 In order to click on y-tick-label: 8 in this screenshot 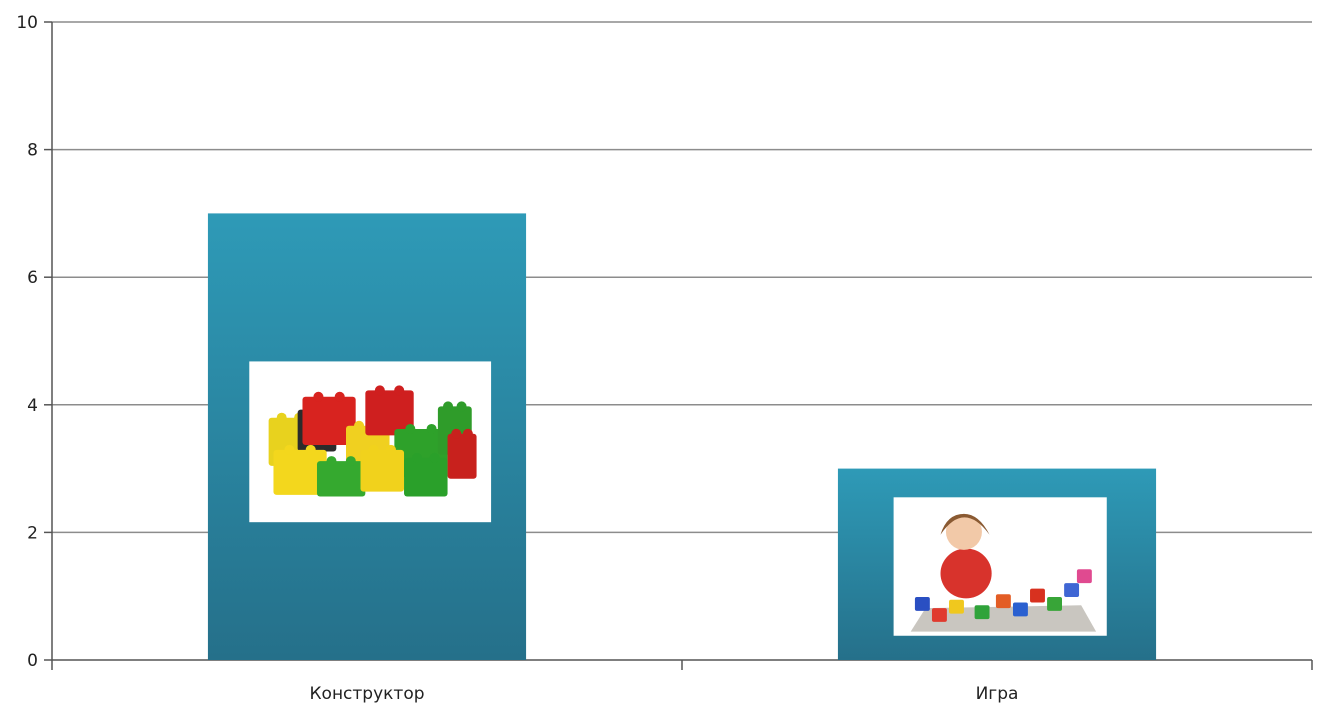, I will do `click(32, 151)`.